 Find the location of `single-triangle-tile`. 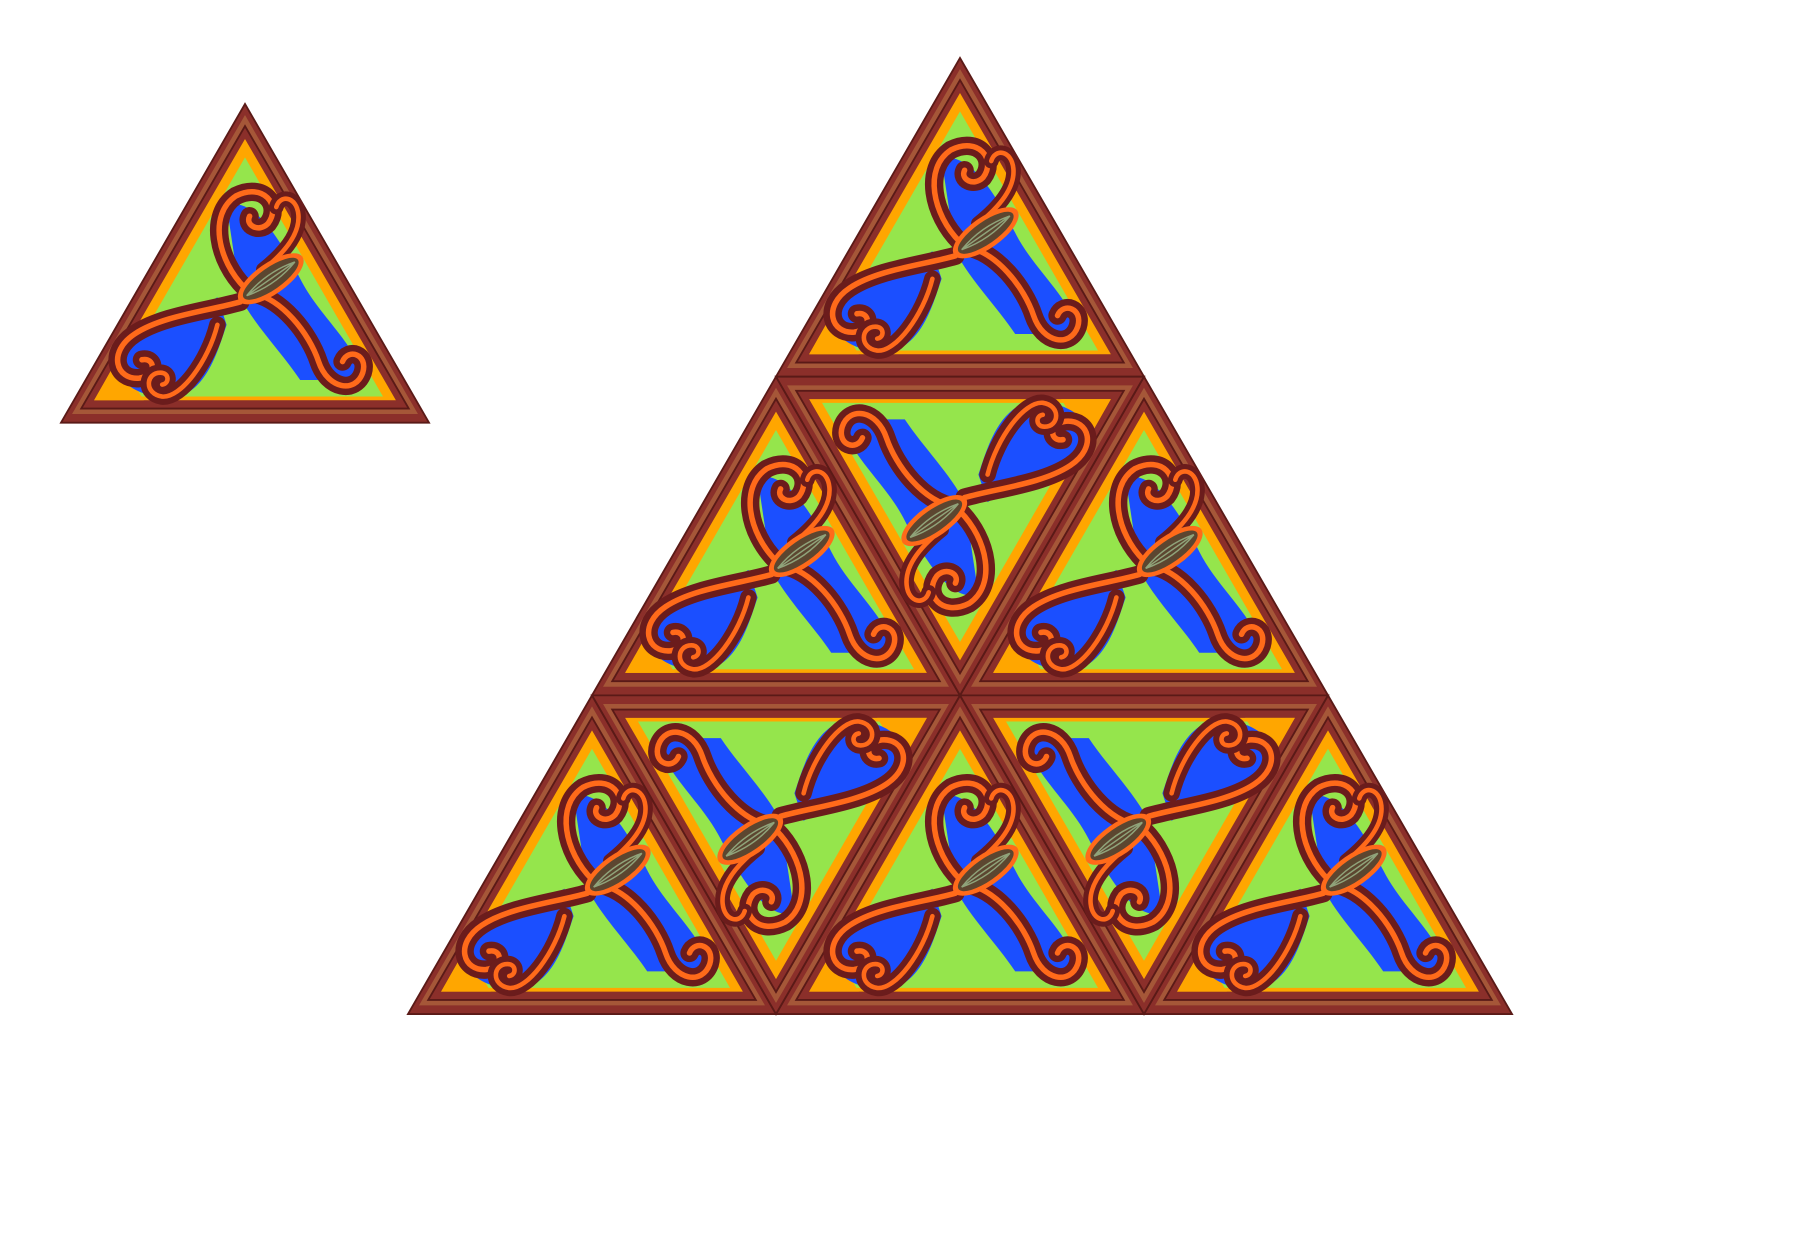

single-triangle-tile is located at coordinates (245, 263).